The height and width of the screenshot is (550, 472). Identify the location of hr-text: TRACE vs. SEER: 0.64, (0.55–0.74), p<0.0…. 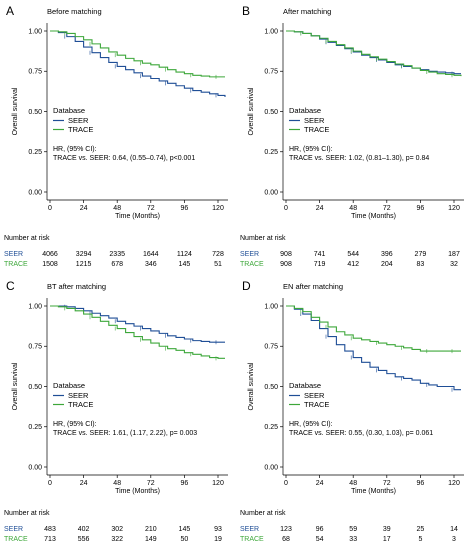
(124, 158).